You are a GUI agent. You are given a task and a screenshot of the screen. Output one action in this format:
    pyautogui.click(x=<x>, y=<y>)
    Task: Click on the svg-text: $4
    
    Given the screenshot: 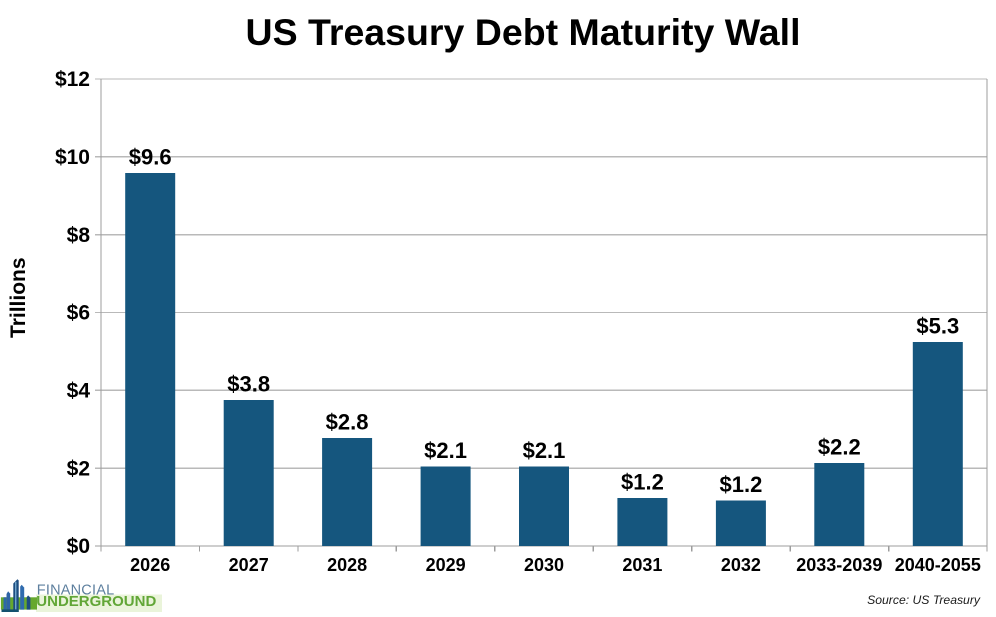 What is the action you would take?
    pyautogui.click(x=79, y=391)
    